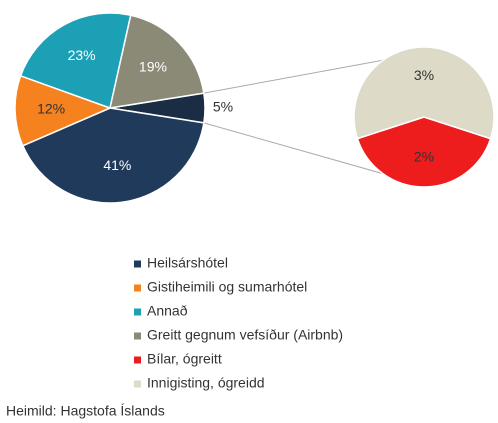 This screenshot has width=498, height=423. I want to click on data-label: 19%, so click(153, 66).